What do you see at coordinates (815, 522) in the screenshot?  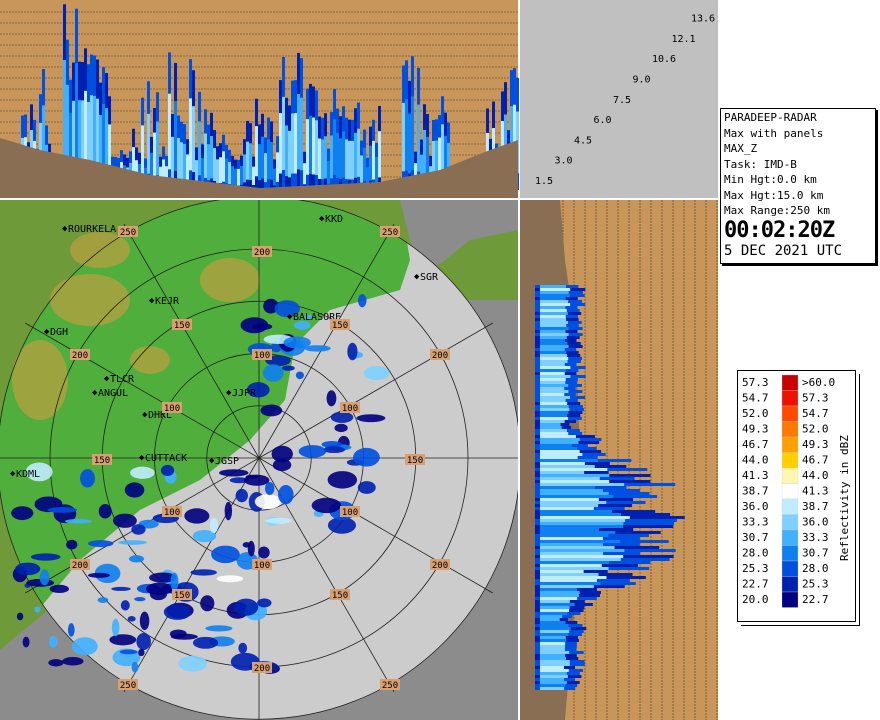 I see `legend-high: 36.0` at bounding box center [815, 522].